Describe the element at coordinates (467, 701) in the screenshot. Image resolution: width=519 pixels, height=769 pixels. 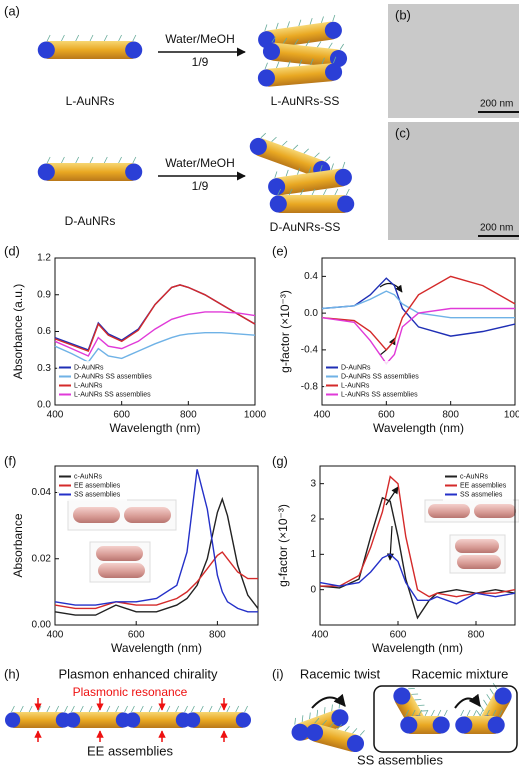
I see `arrow` at that location.